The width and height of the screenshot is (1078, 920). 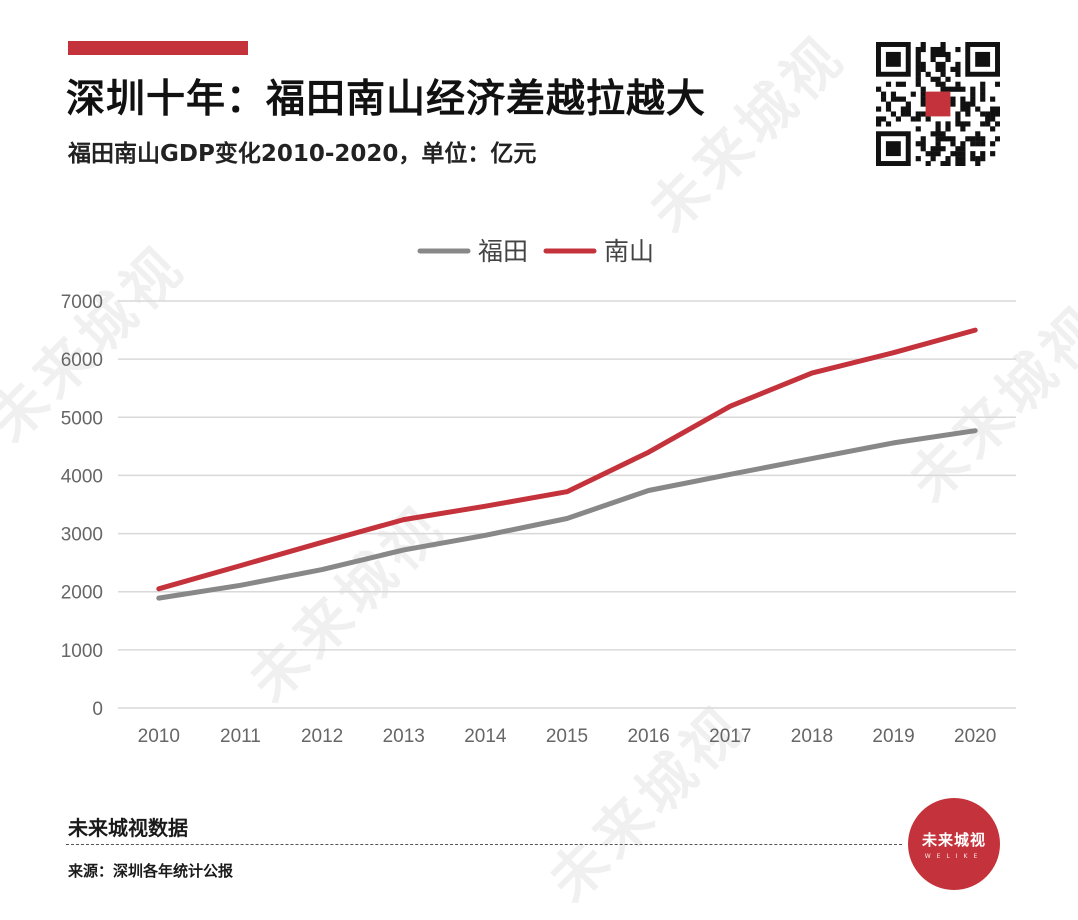 I want to click on x-tick-label: 2010, so click(x=159, y=736).